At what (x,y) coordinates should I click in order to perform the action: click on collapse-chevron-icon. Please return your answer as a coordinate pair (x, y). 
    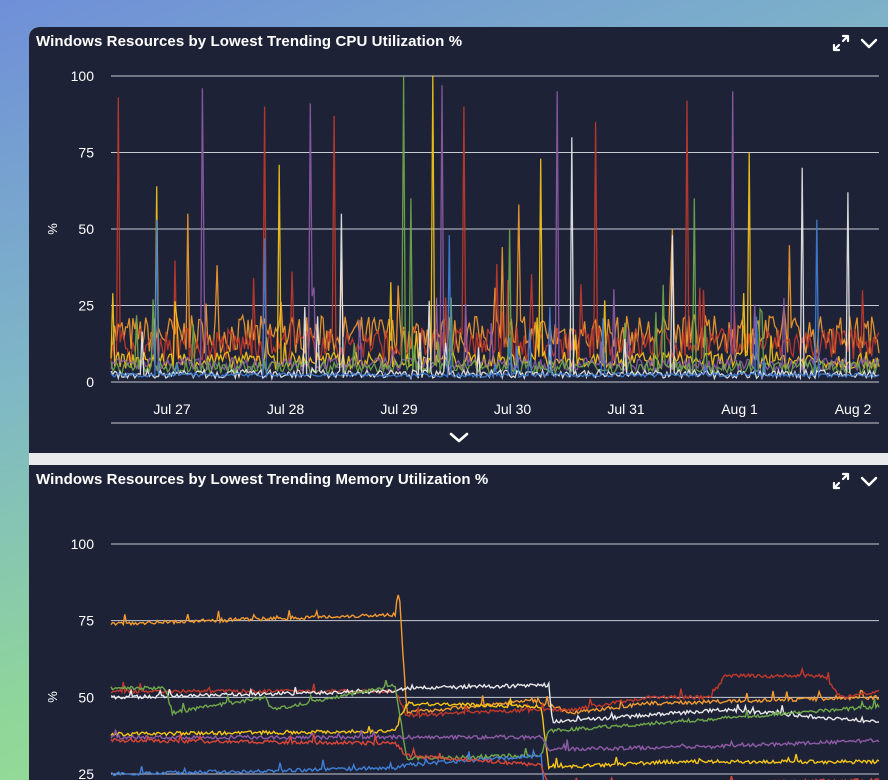
    Looking at the image, I should click on (459, 438).